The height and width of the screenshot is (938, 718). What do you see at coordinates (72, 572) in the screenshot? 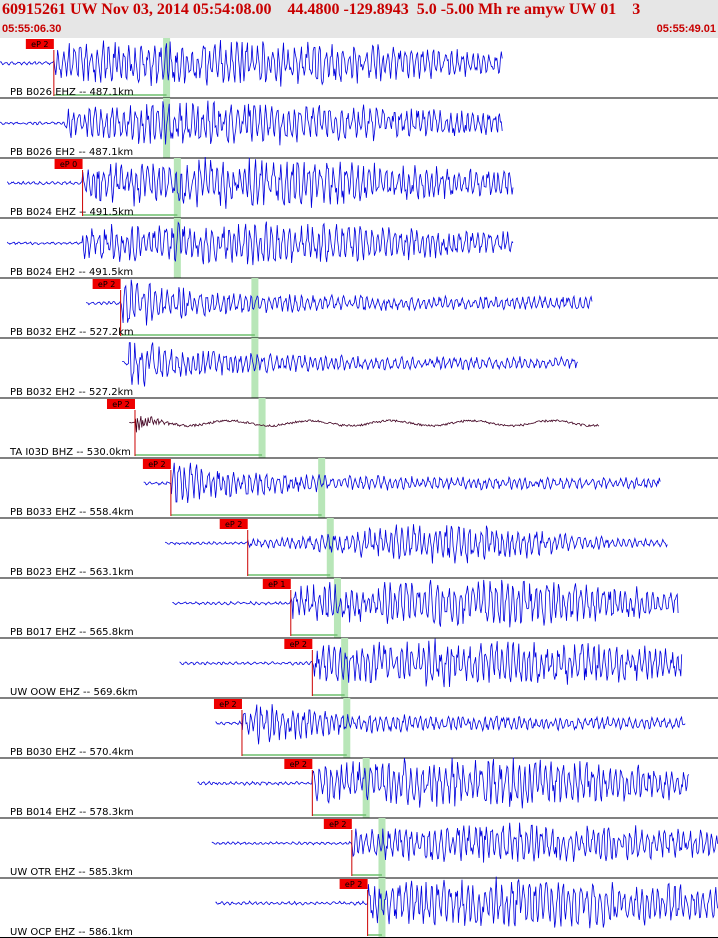
I see `channel-label: PB B023 EHZ -- 563.1km` at bounding box center [72, 572].